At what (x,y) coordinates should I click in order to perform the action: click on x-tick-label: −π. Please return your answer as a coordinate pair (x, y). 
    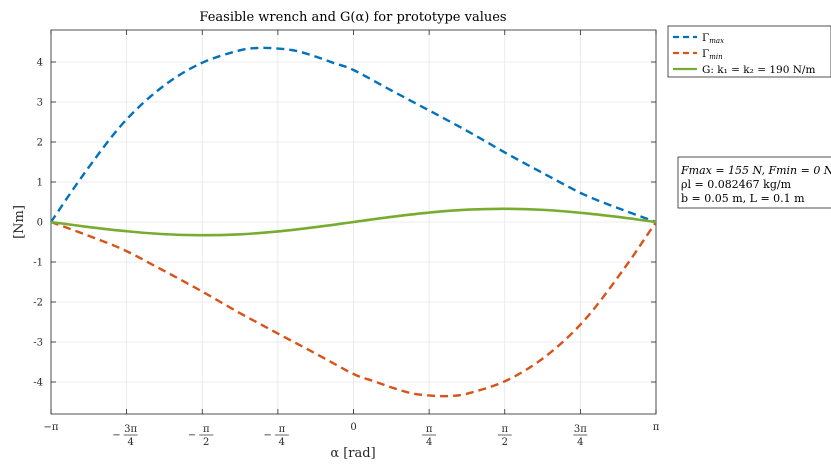
    Looking at the image, I should click on (51, 427).